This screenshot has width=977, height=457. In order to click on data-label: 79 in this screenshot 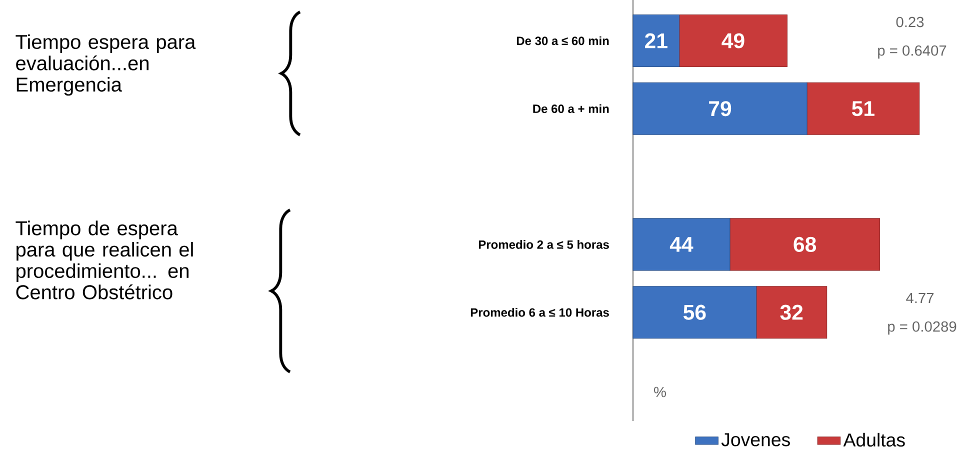, I will do `click(720, 108)`.